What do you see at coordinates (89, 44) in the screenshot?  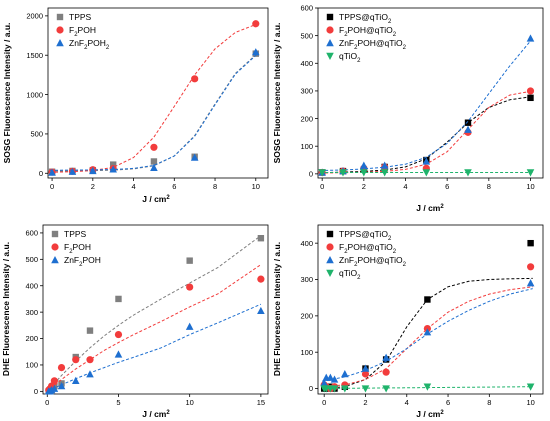 I see `legend-label: ZnF2POH2` at bounding box center [89, 44].